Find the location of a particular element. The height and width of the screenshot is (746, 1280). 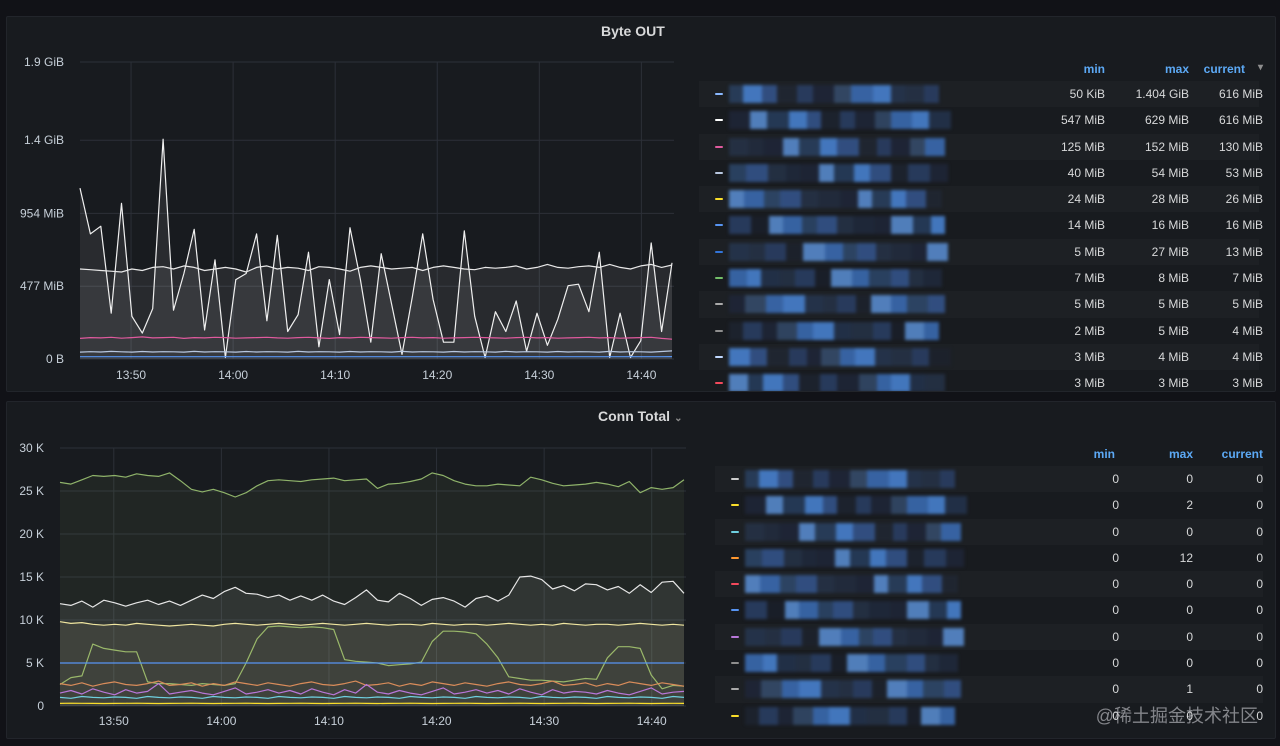

chevron-down-icon: ⌄ is located at coordinates (678, 418).